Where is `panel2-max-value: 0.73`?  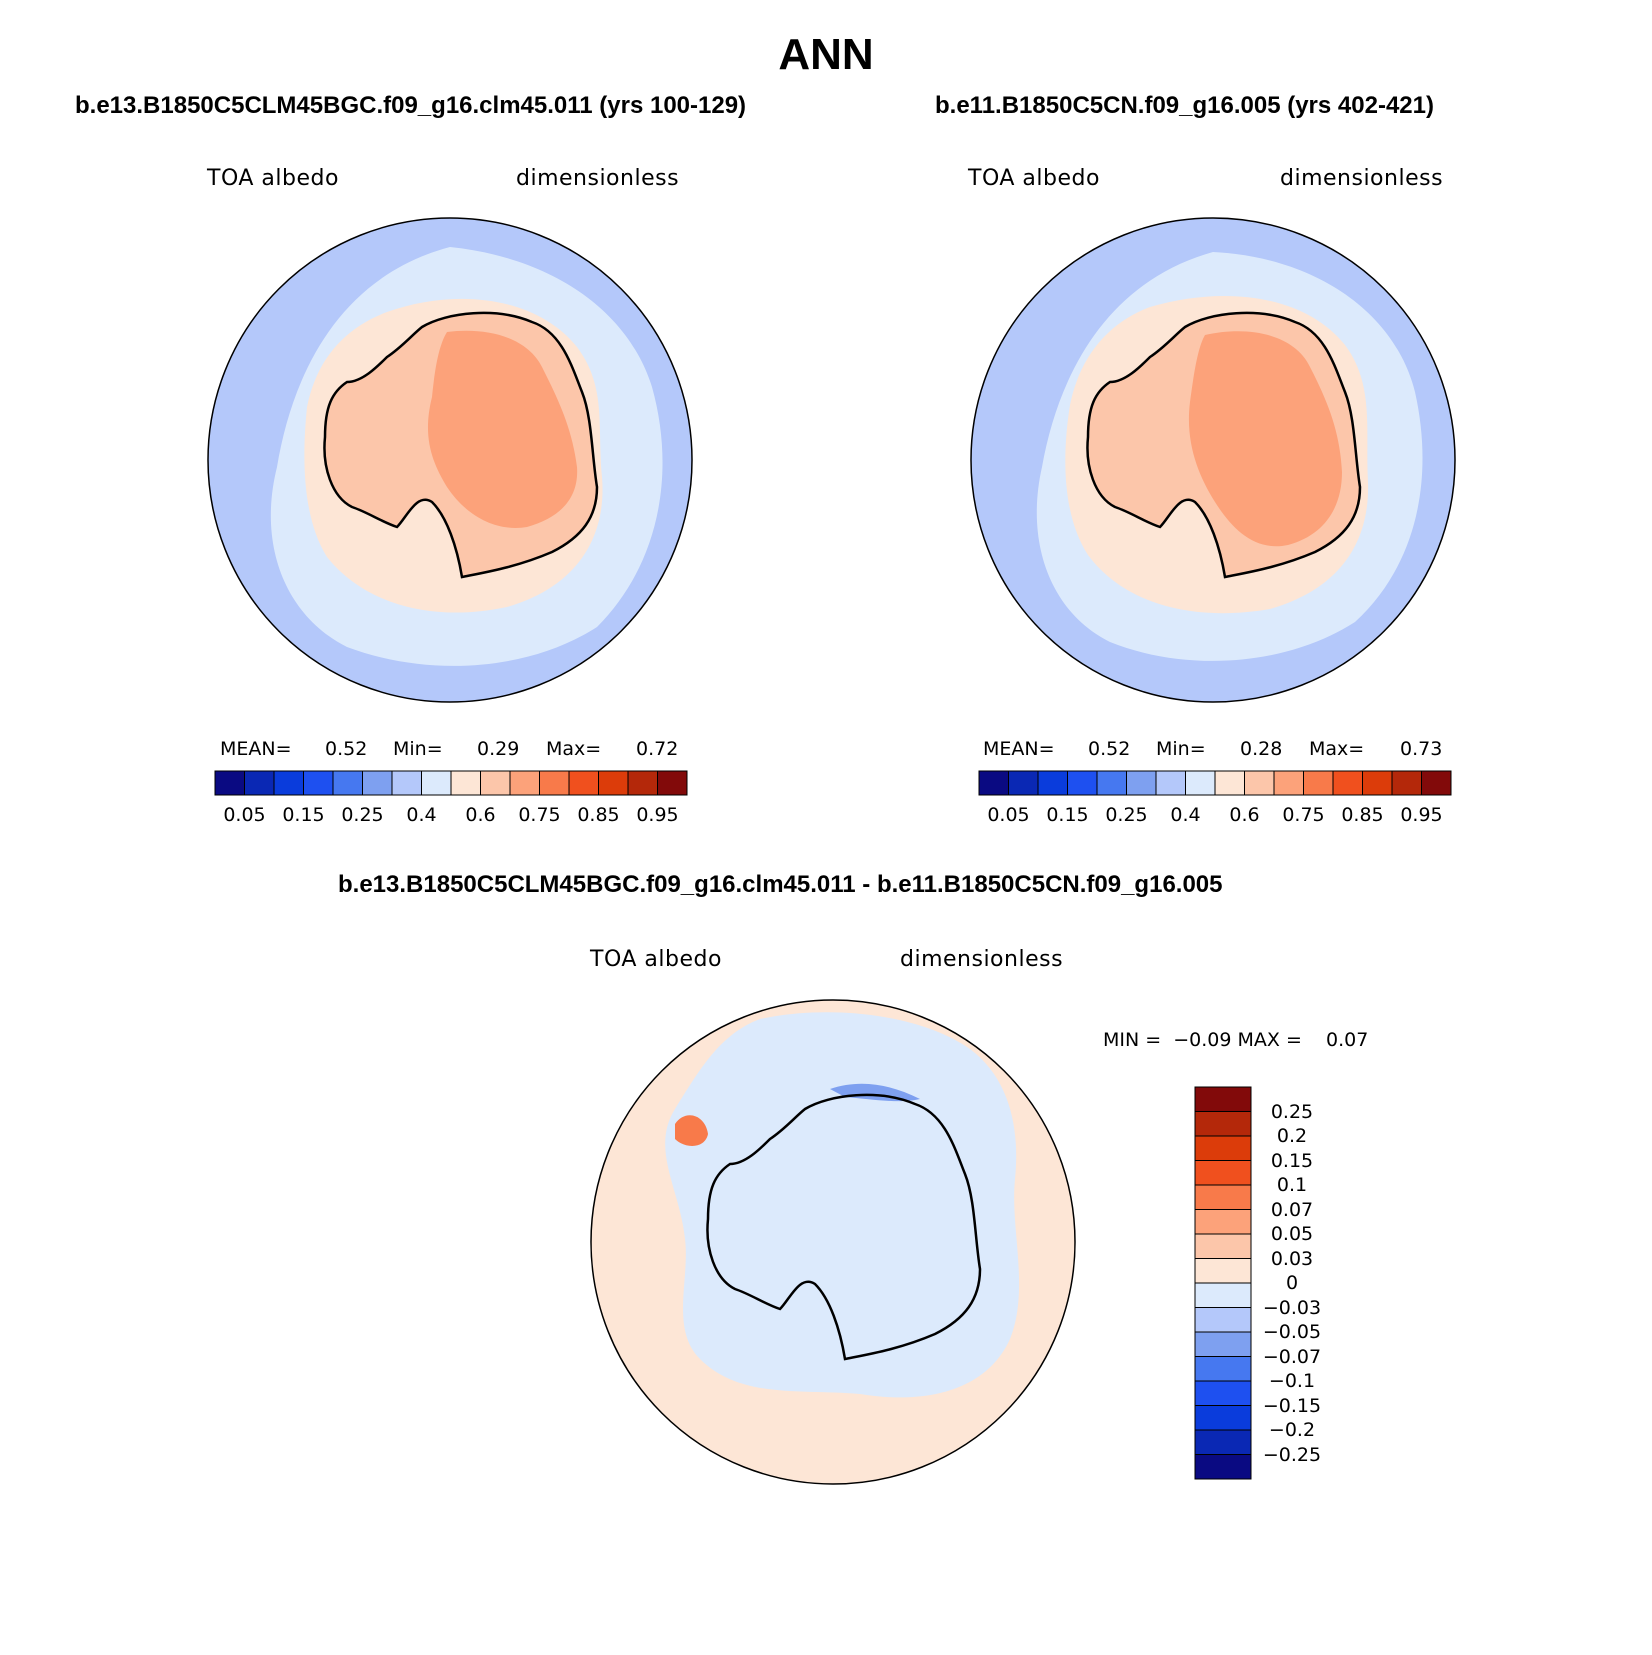 panel2-max-value: 0.73 is located at coordinates (1421, 749).